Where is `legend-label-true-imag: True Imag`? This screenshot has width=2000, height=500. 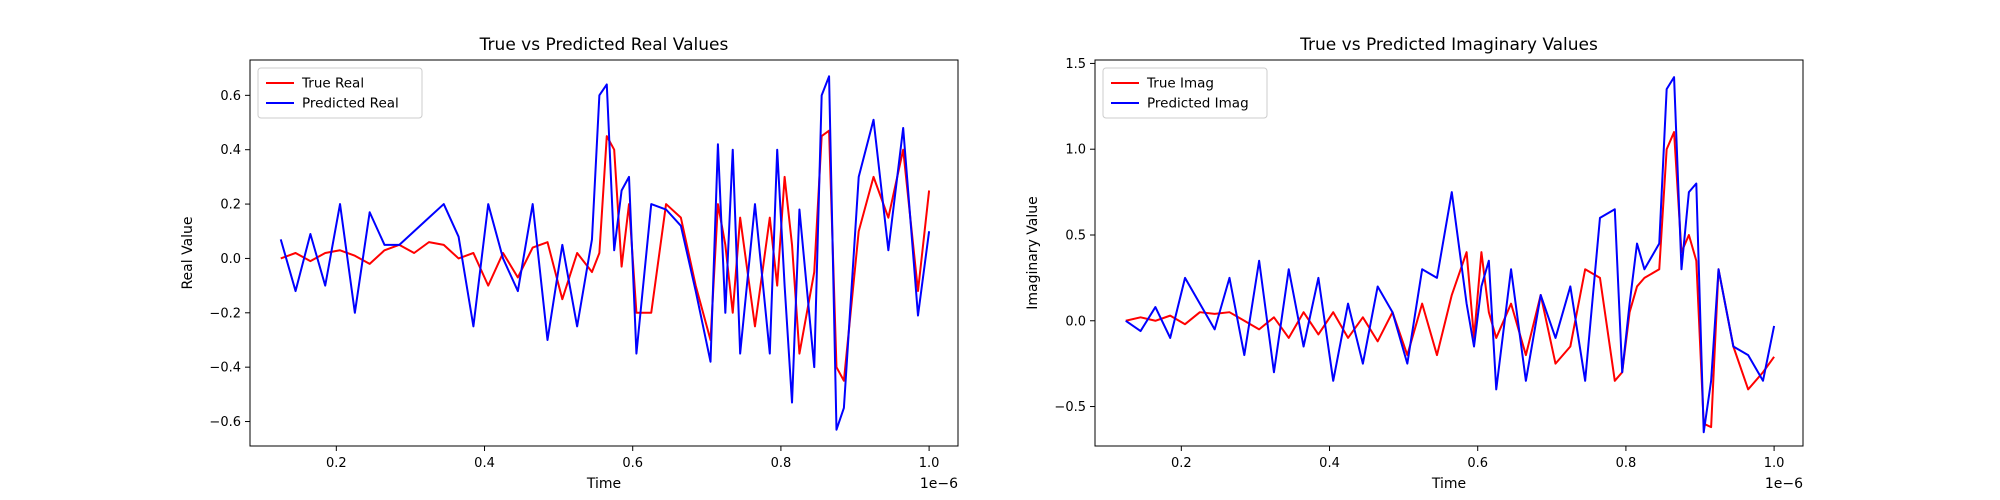 legend-label-true-imag: True Imag is located at coordinates (1180, 84).